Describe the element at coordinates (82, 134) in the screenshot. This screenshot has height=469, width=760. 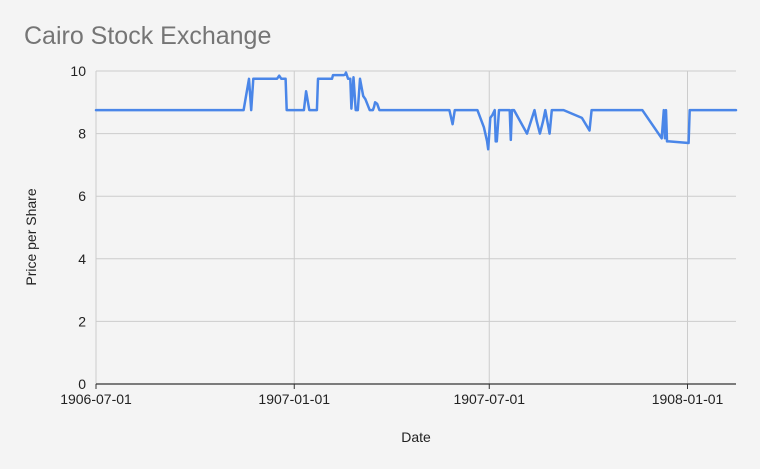
I see `y-tick-label: 8` at that location.